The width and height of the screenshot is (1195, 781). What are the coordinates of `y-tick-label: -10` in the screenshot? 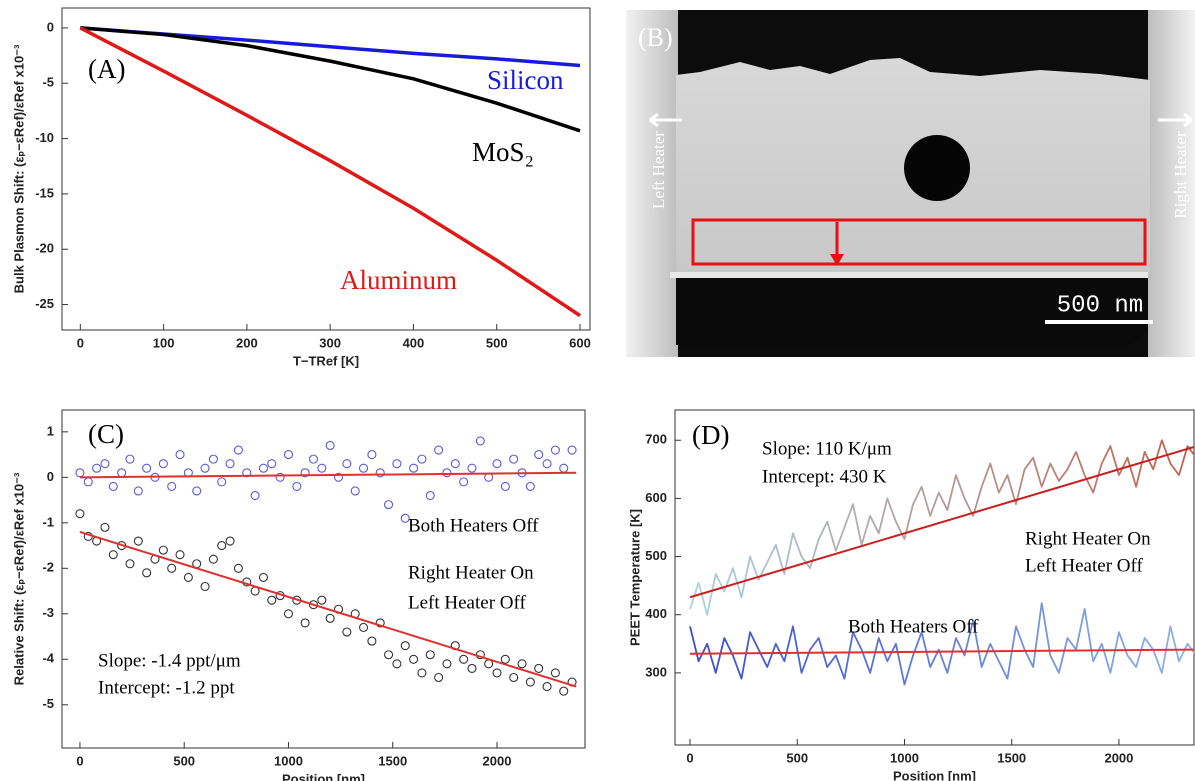 It's located at (44, 137).